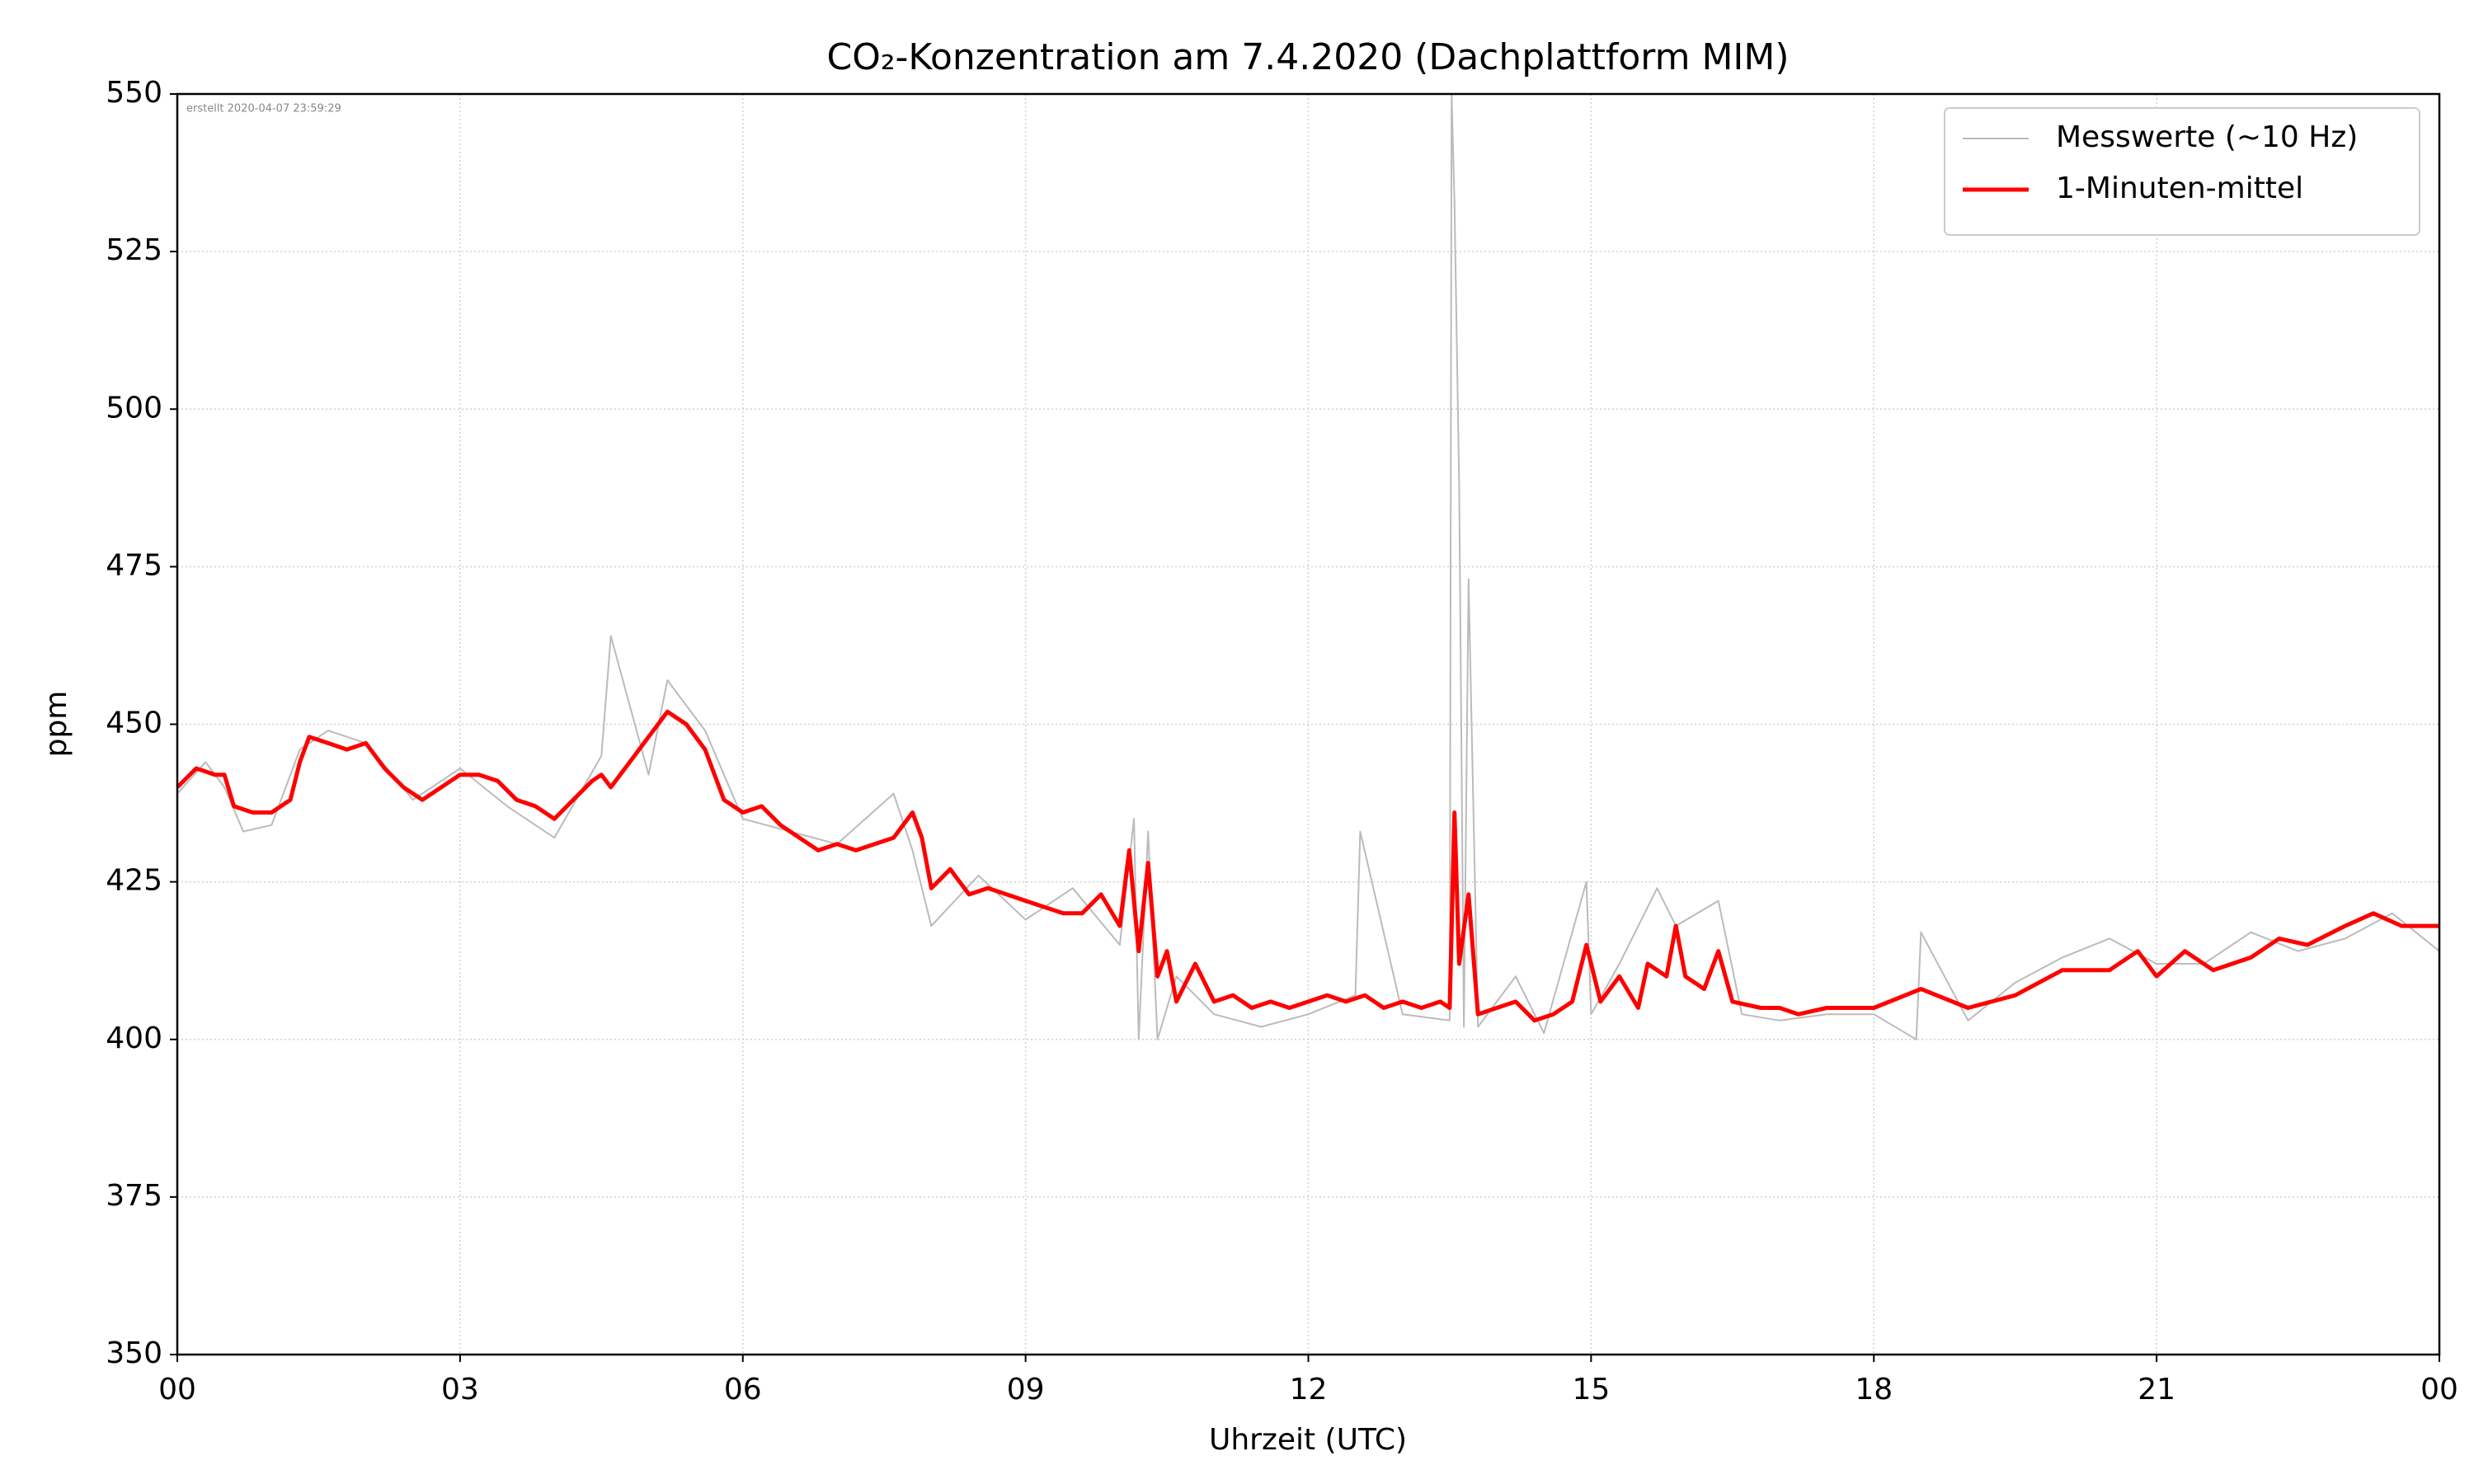 This screenshot has height=1484, width=2474. What do you see at coordinates (2156, 1390) in the screenshot?
I see `x-tick-label: 21` at bounding box center [2156, 1390].